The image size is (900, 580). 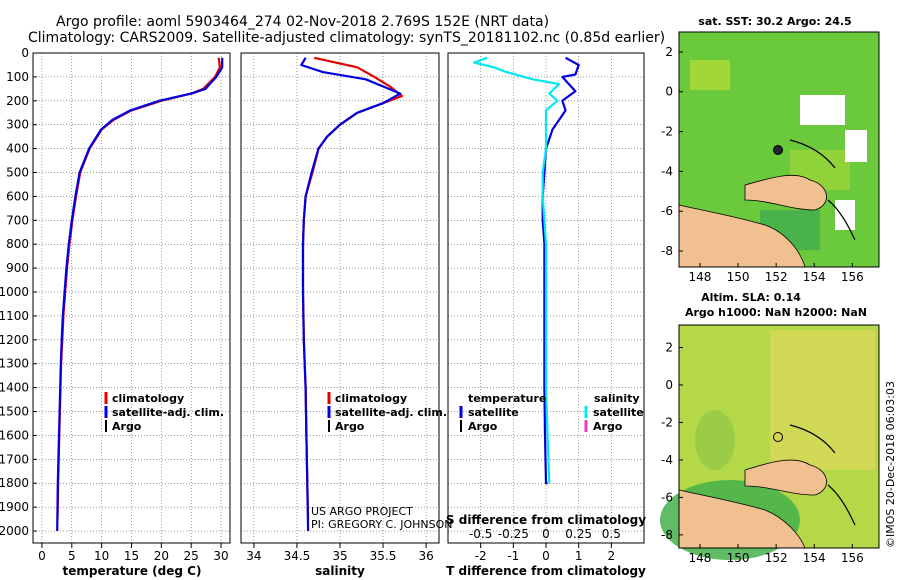 What do you see at coordinates (545, 545) in the screenshot?
I see `difference-x-ticks: -2 -1 0 1 2 -0.5 -0.25 0 0.25 0.5` at bounding box center [545, 545].